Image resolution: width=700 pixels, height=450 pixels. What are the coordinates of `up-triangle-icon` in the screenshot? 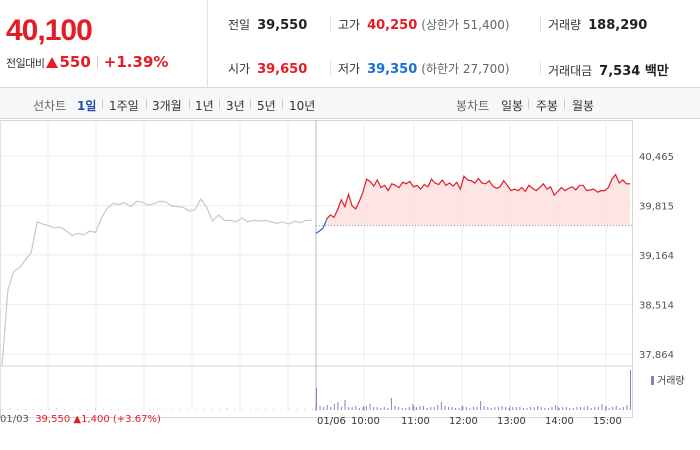 It's located at (52, 62).